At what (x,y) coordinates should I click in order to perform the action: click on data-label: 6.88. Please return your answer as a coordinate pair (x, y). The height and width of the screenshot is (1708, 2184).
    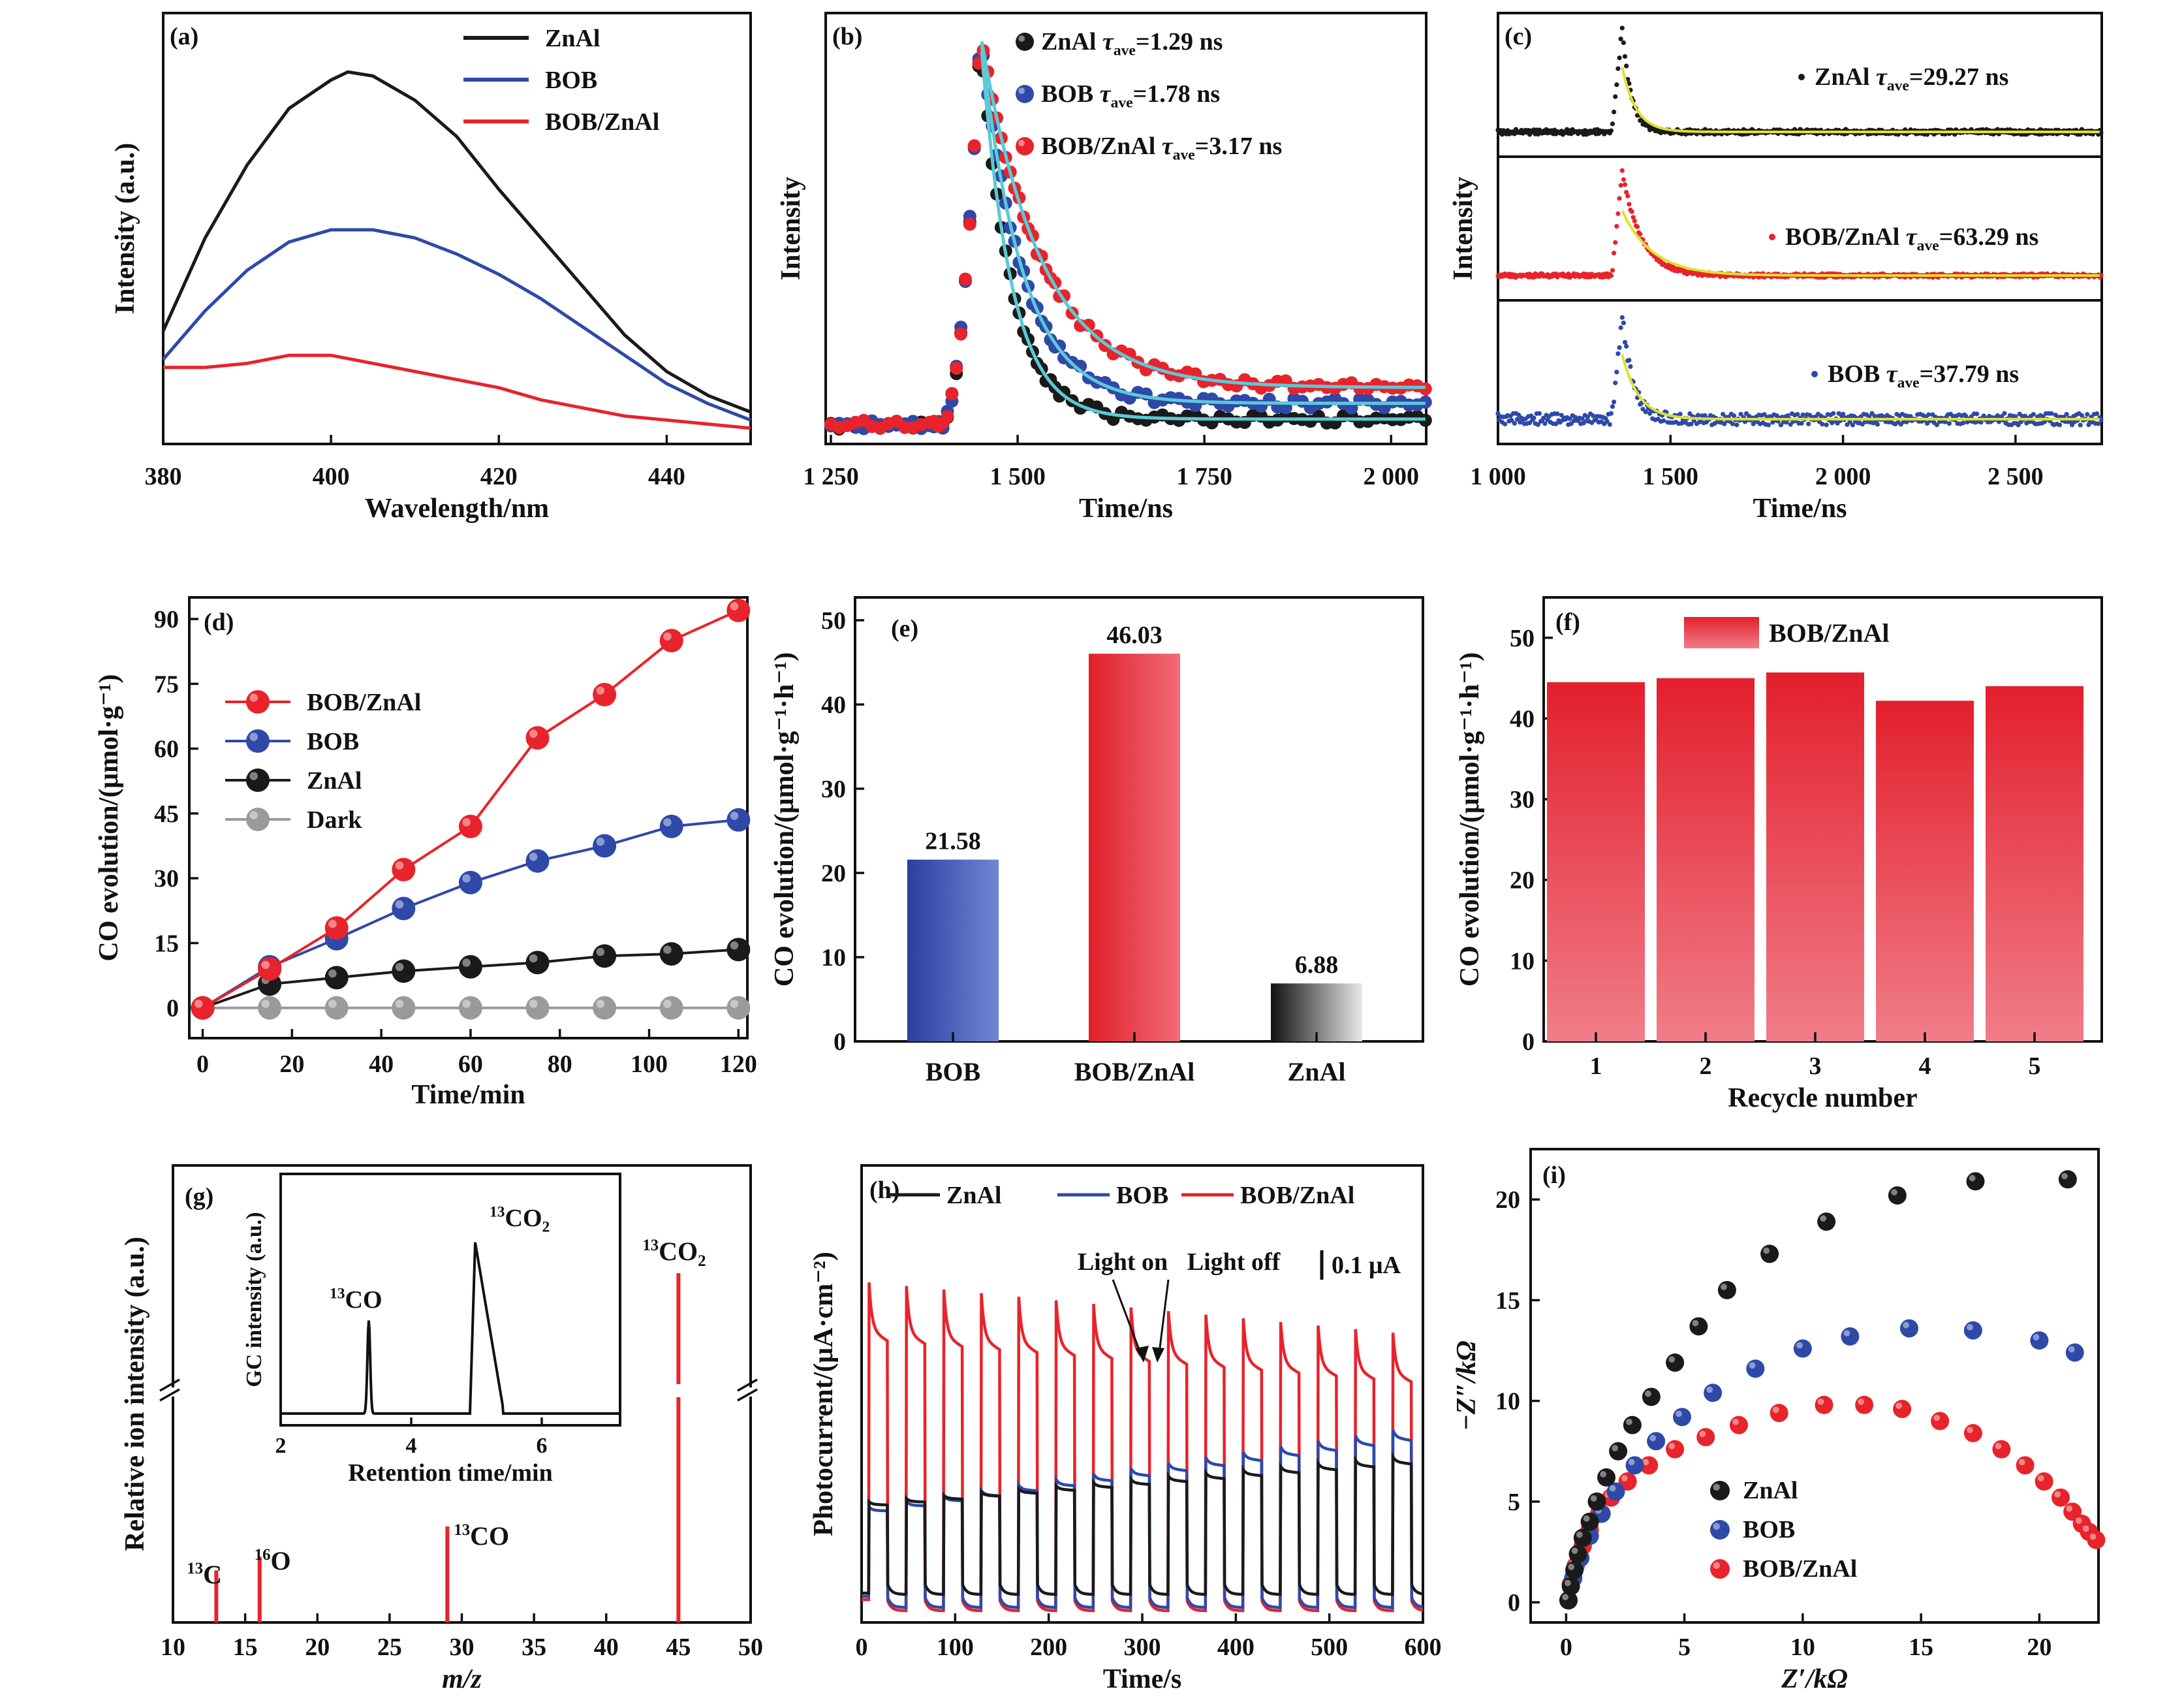
    Looking at the image, I should click on (1317, 965).